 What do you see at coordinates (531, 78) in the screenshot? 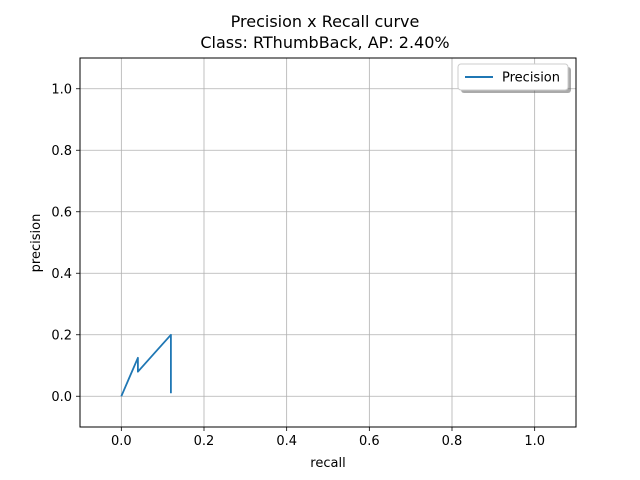
I see `legend-label-precision: Precision` at bounding box center [531, 78].